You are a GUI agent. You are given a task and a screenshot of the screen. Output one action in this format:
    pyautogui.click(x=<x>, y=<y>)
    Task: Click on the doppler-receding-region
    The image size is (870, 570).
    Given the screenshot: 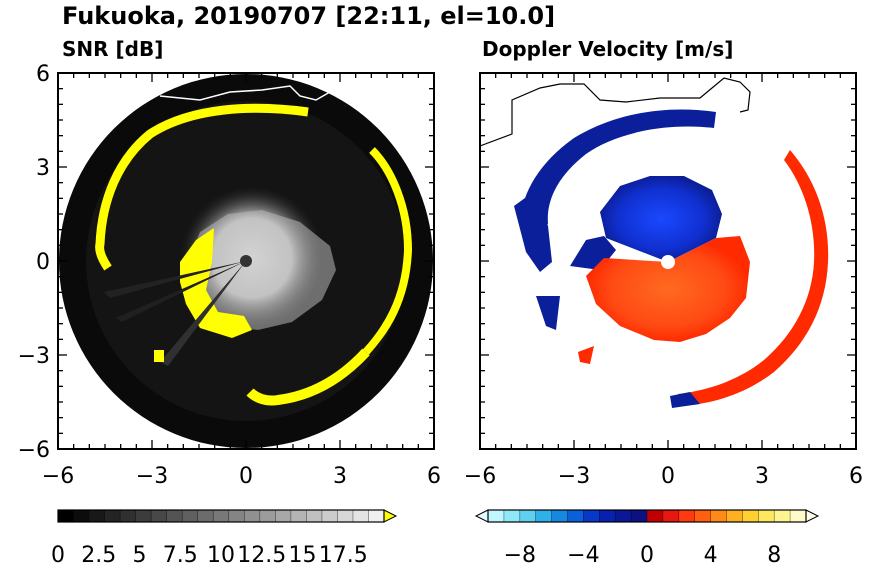 What is the action you would take?
    pyautogui.click(x=668, y=289)
    